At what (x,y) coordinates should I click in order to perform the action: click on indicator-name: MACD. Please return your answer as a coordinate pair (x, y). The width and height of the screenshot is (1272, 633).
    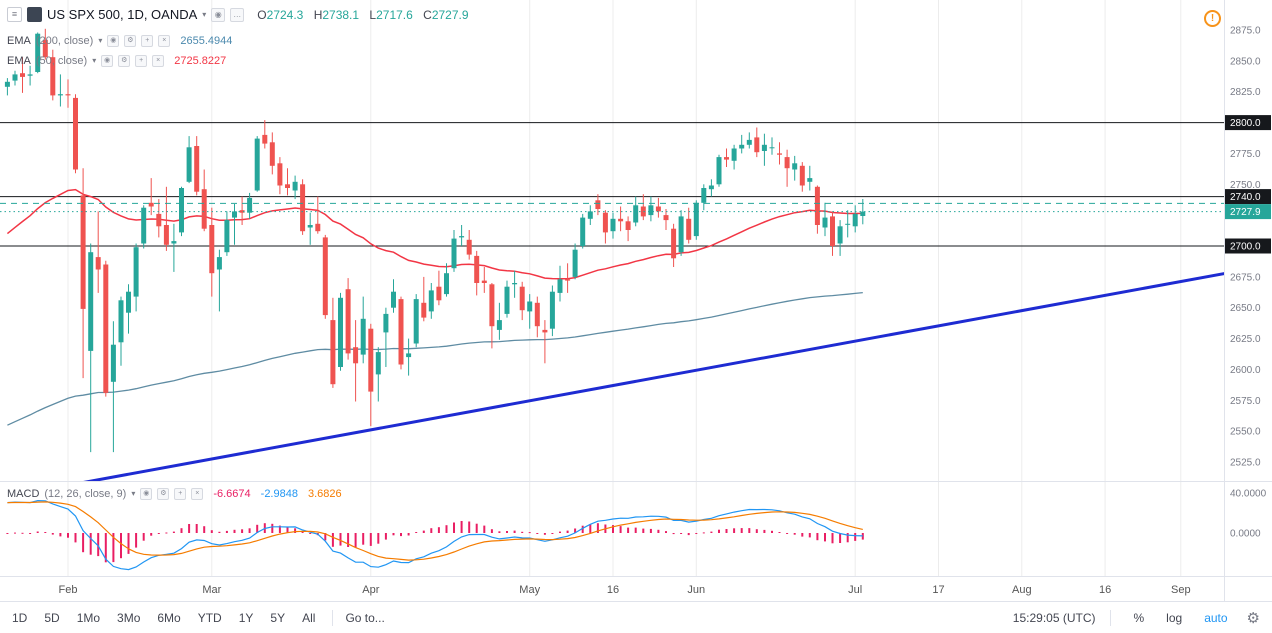
    Looking at the image, I should click on (23, 493).